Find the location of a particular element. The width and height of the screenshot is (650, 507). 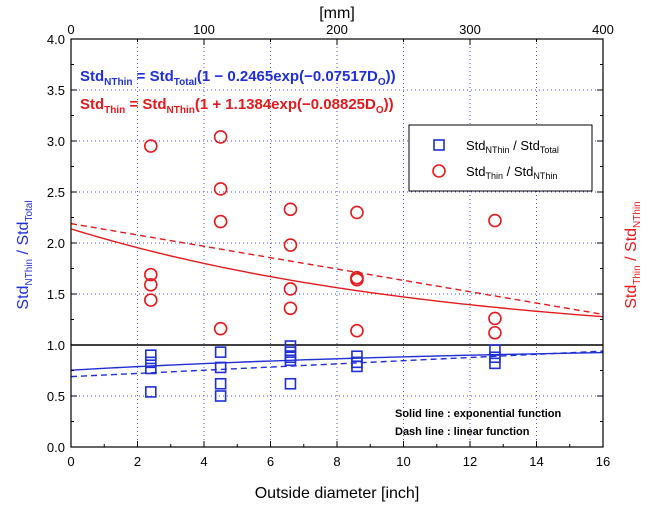

x2-tick-label: 200 is located at coordinates (337, 29).